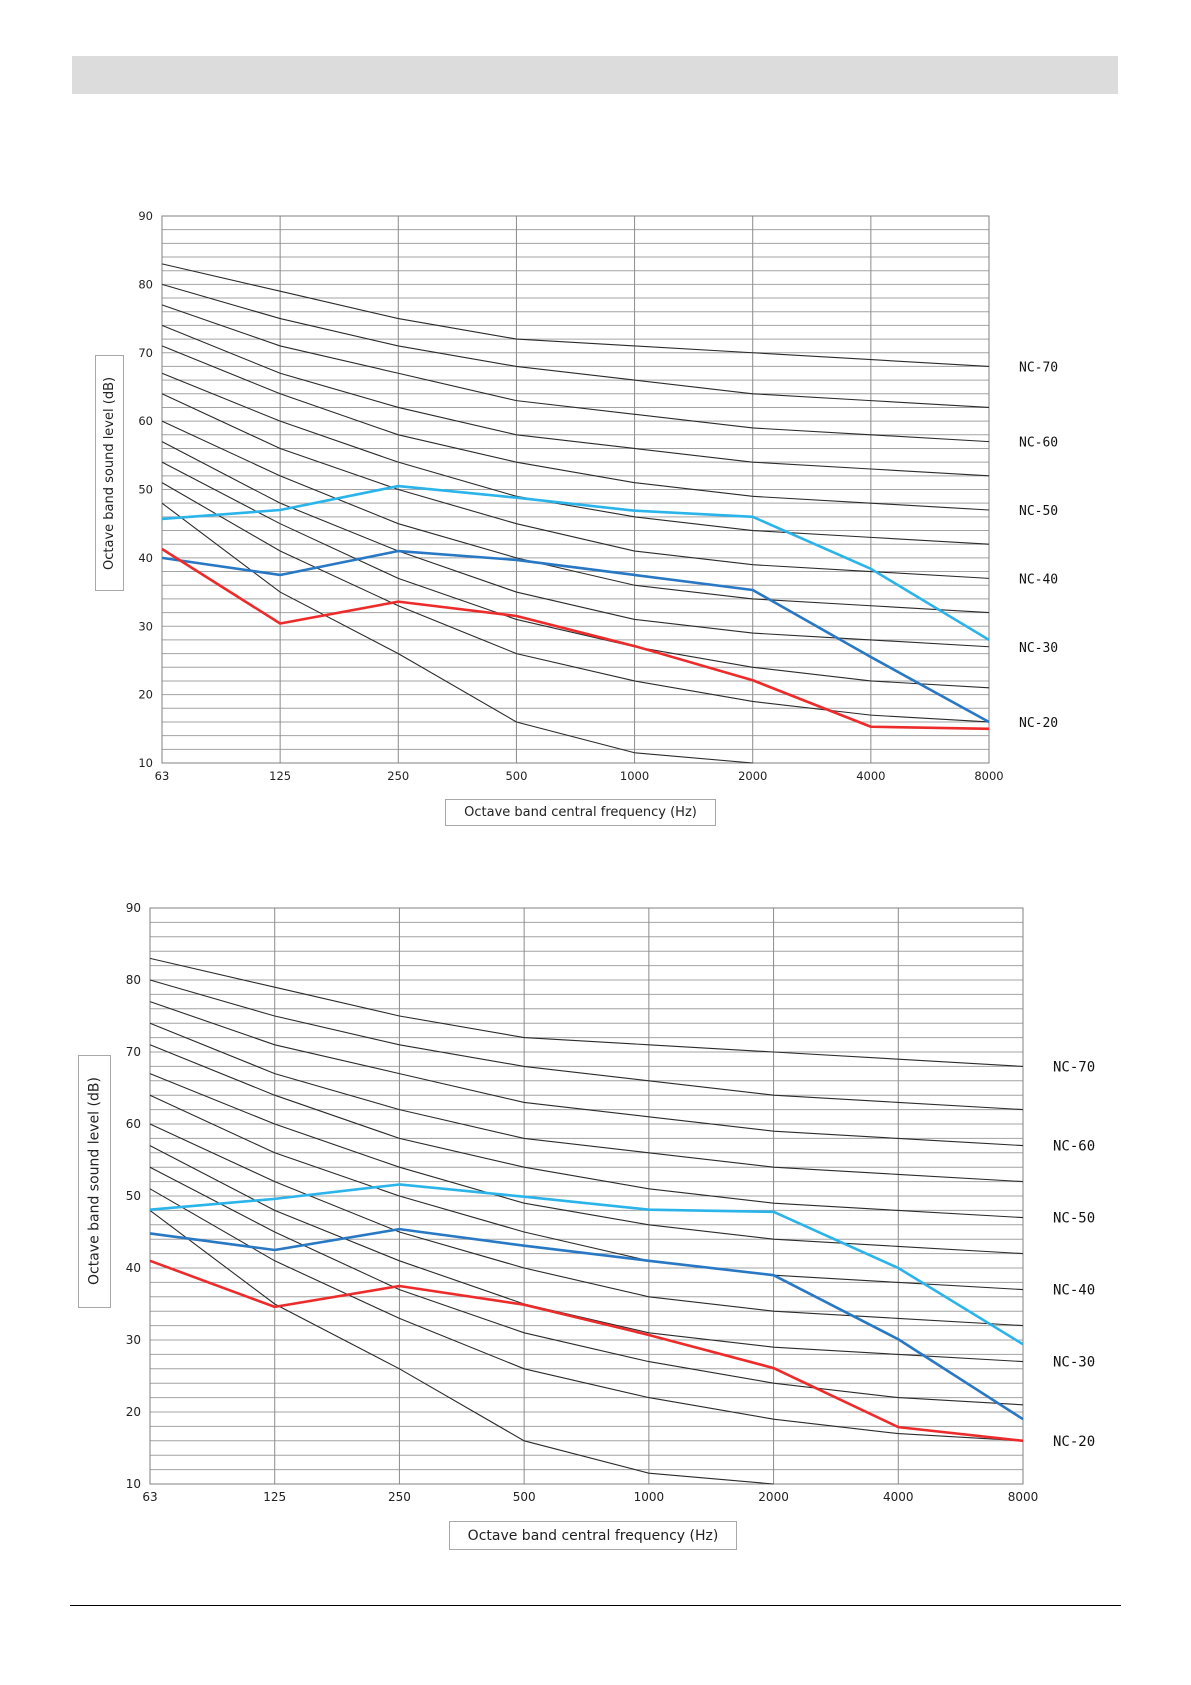  Describe the element at coordinates (595, 75) in the screenshot. I see `header-bar` at that location.